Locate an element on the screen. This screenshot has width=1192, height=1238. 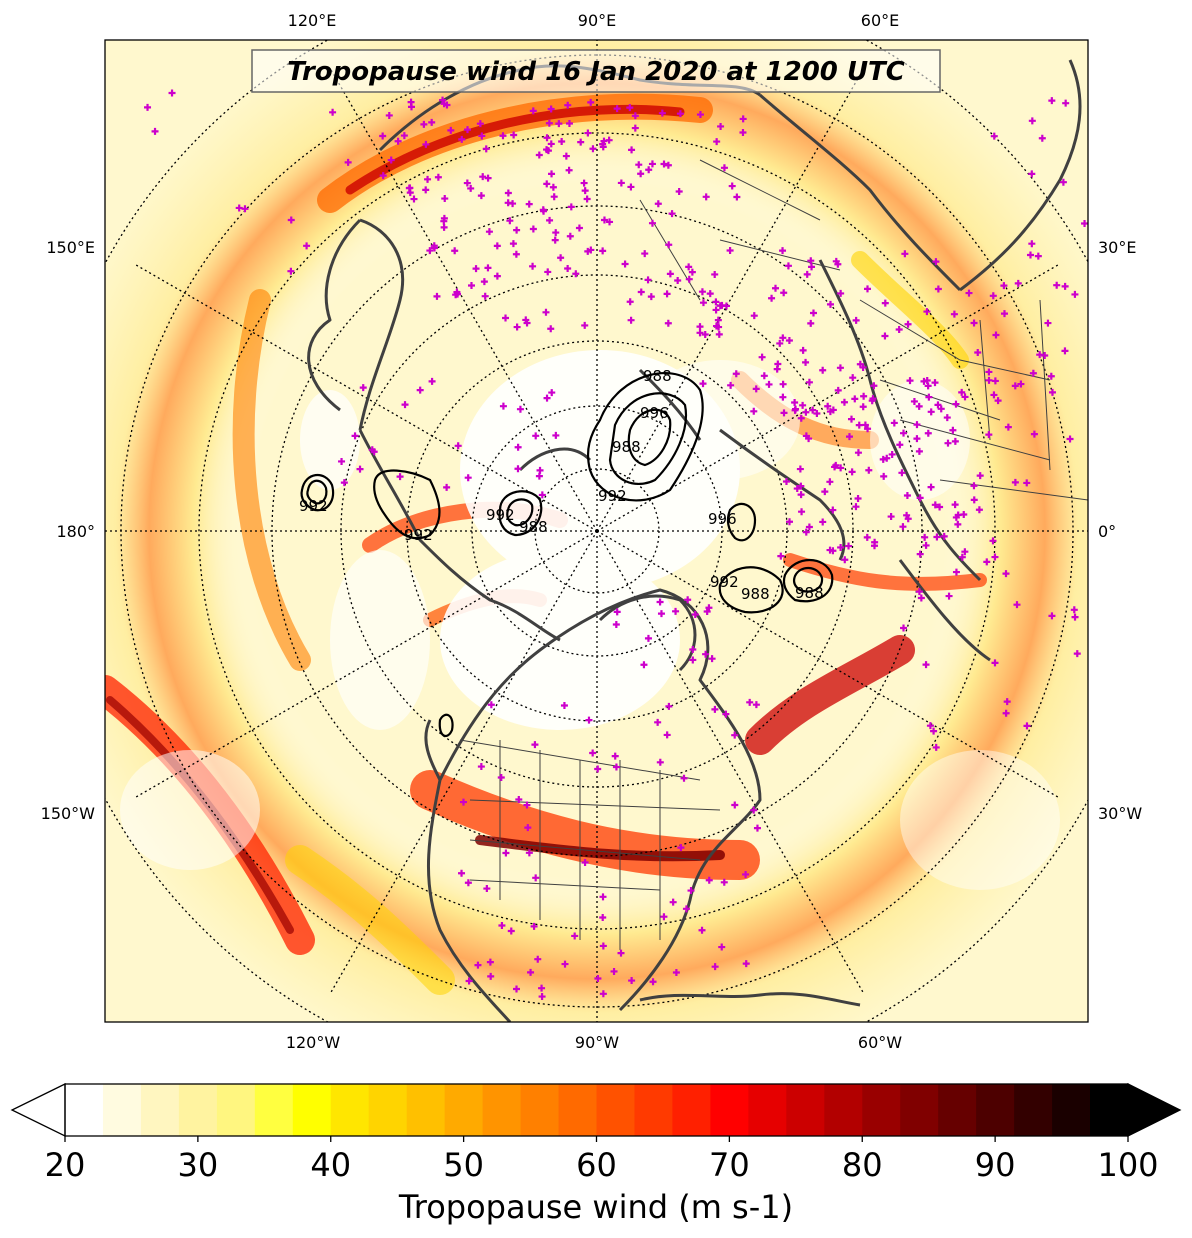
colorbar-tick-label: 90 is located at coordinates (995, 1165).